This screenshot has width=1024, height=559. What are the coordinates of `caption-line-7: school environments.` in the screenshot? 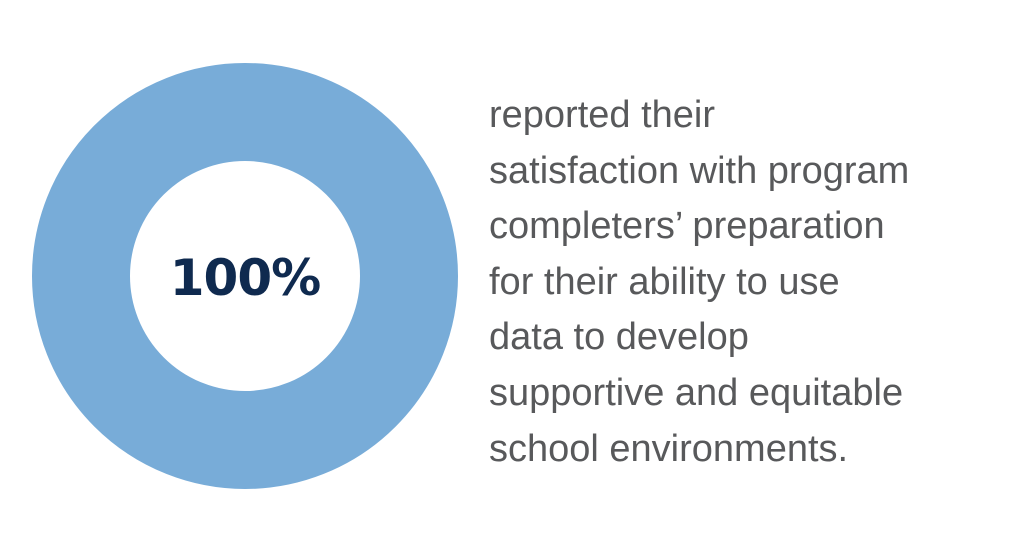 It's located at (669, 448).